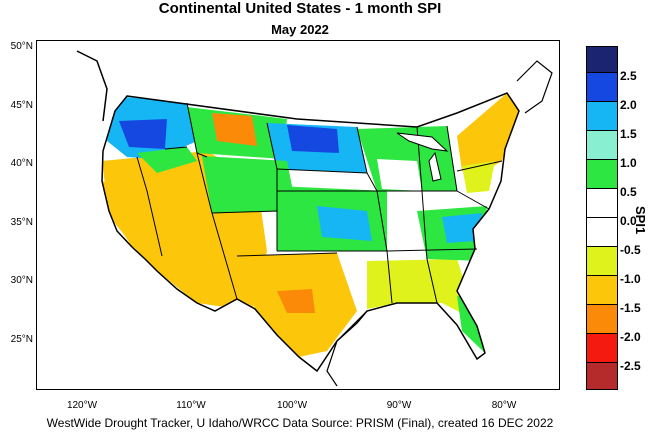 This screenshot has width=669, height=432. Describe the element at coordinates (292, 405) in the screenshot. I see `lon-label-100: 100°W` at that location.